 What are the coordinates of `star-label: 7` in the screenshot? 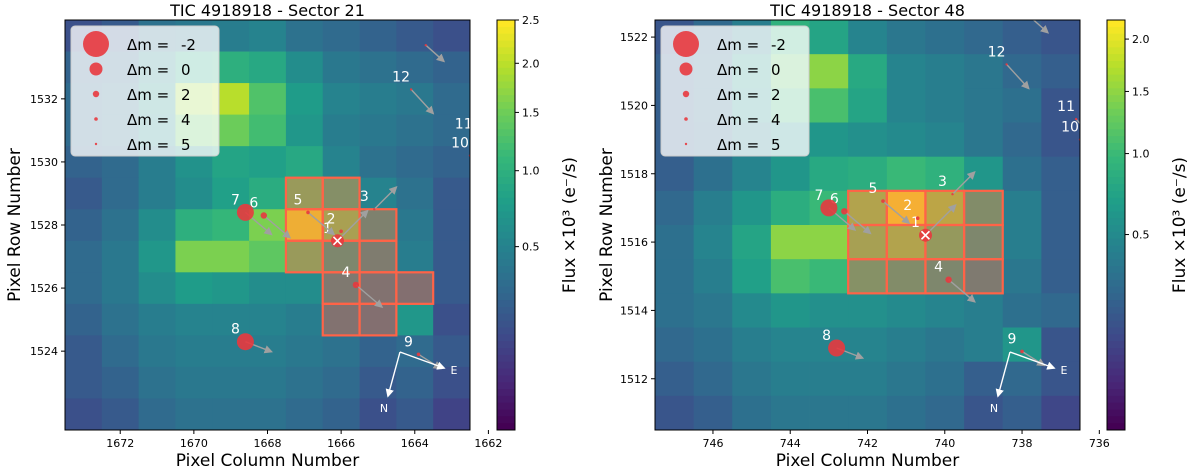 It's located at (818, 196).